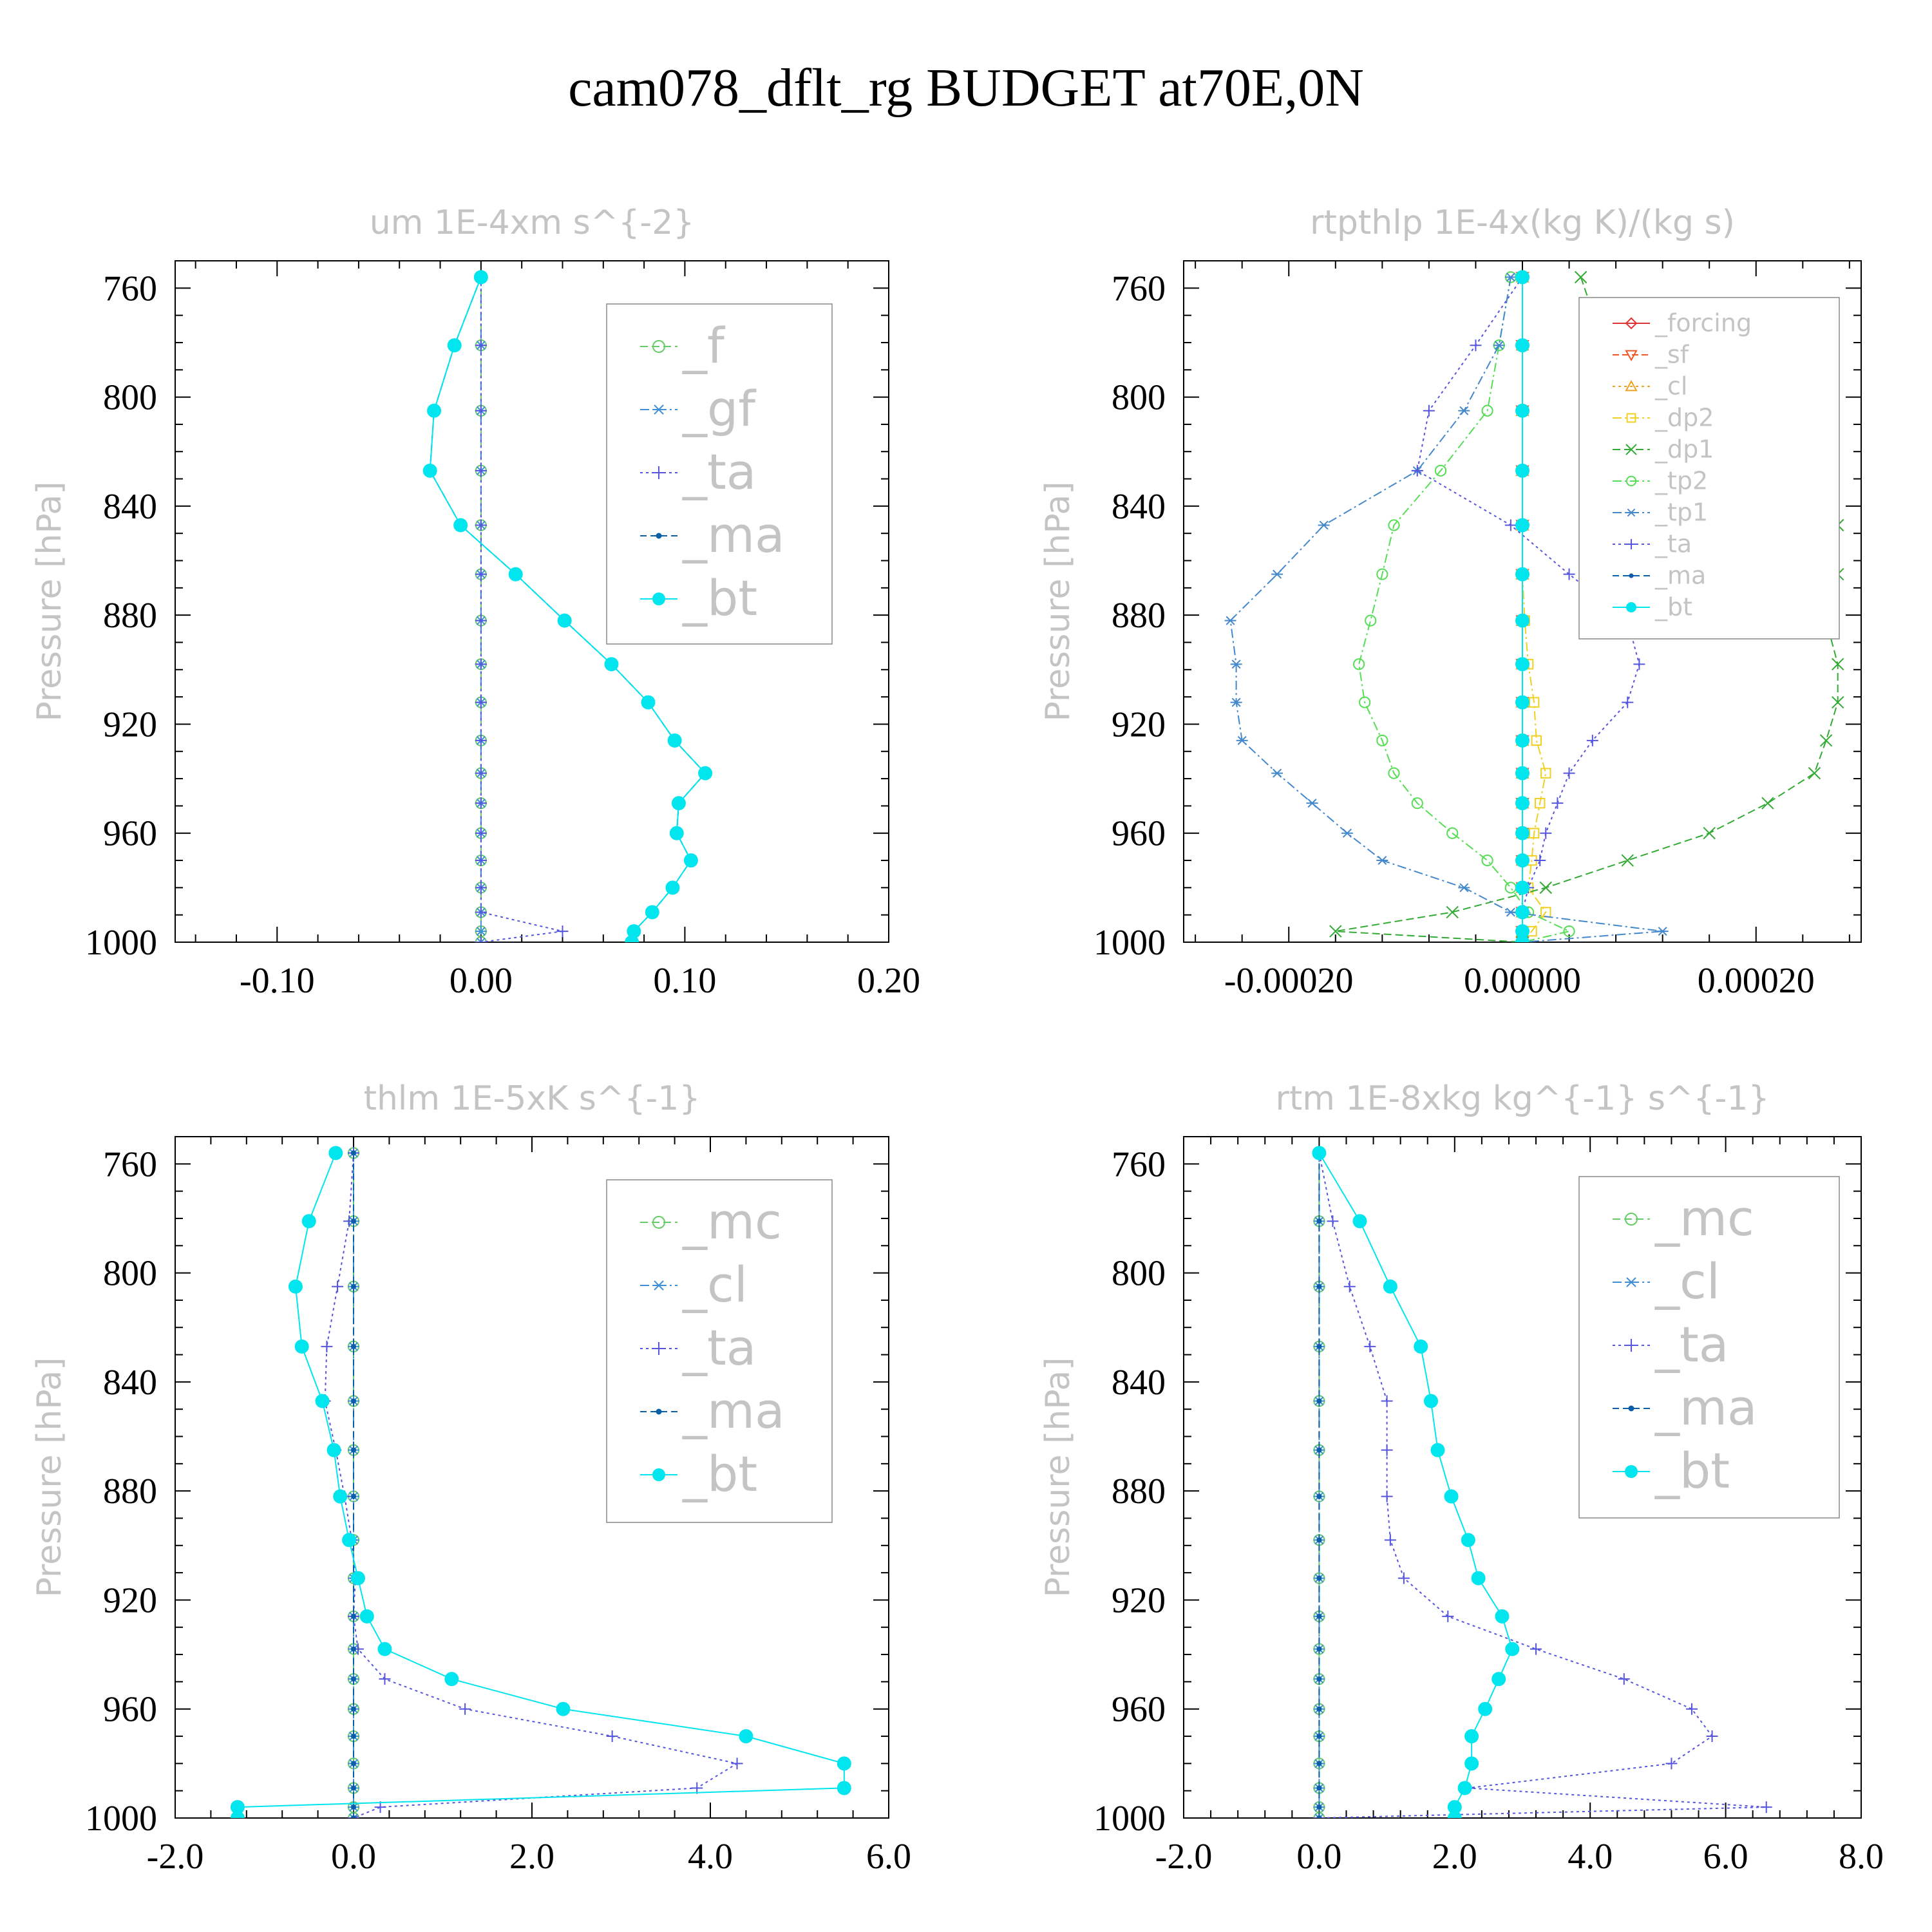  I want to click on legend-label: _ta, so click(719, 471).